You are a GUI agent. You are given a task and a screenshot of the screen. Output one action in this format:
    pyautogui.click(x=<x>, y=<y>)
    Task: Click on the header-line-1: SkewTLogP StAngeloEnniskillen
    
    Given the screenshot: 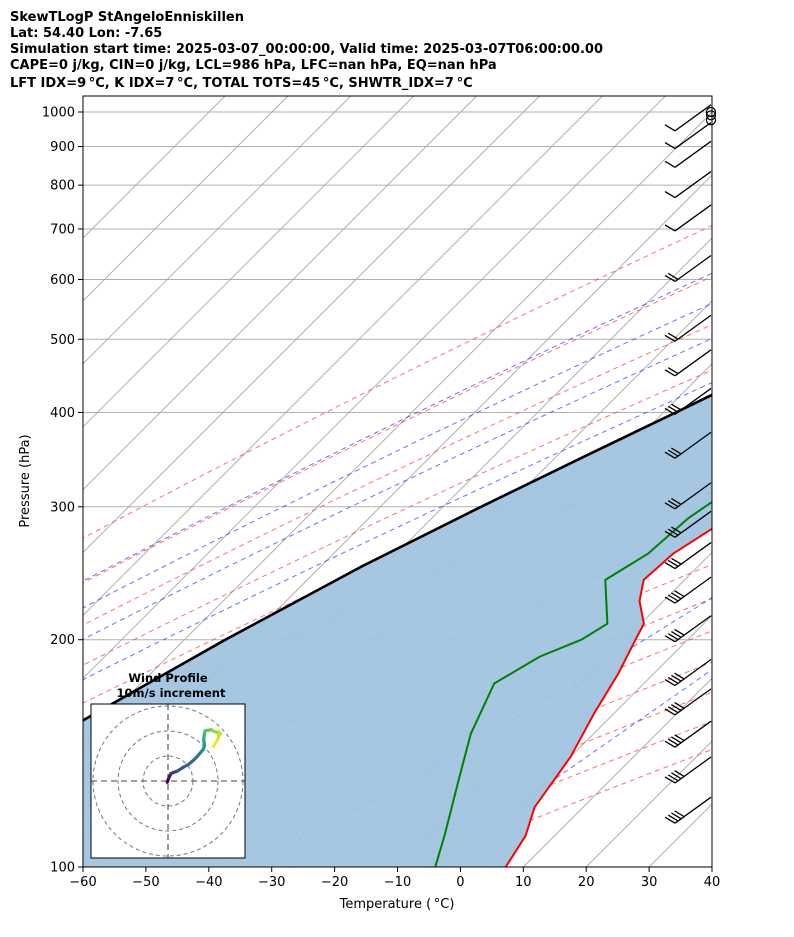 What is the action you would take?
    pyautogui.click(x=127, y=17)
    